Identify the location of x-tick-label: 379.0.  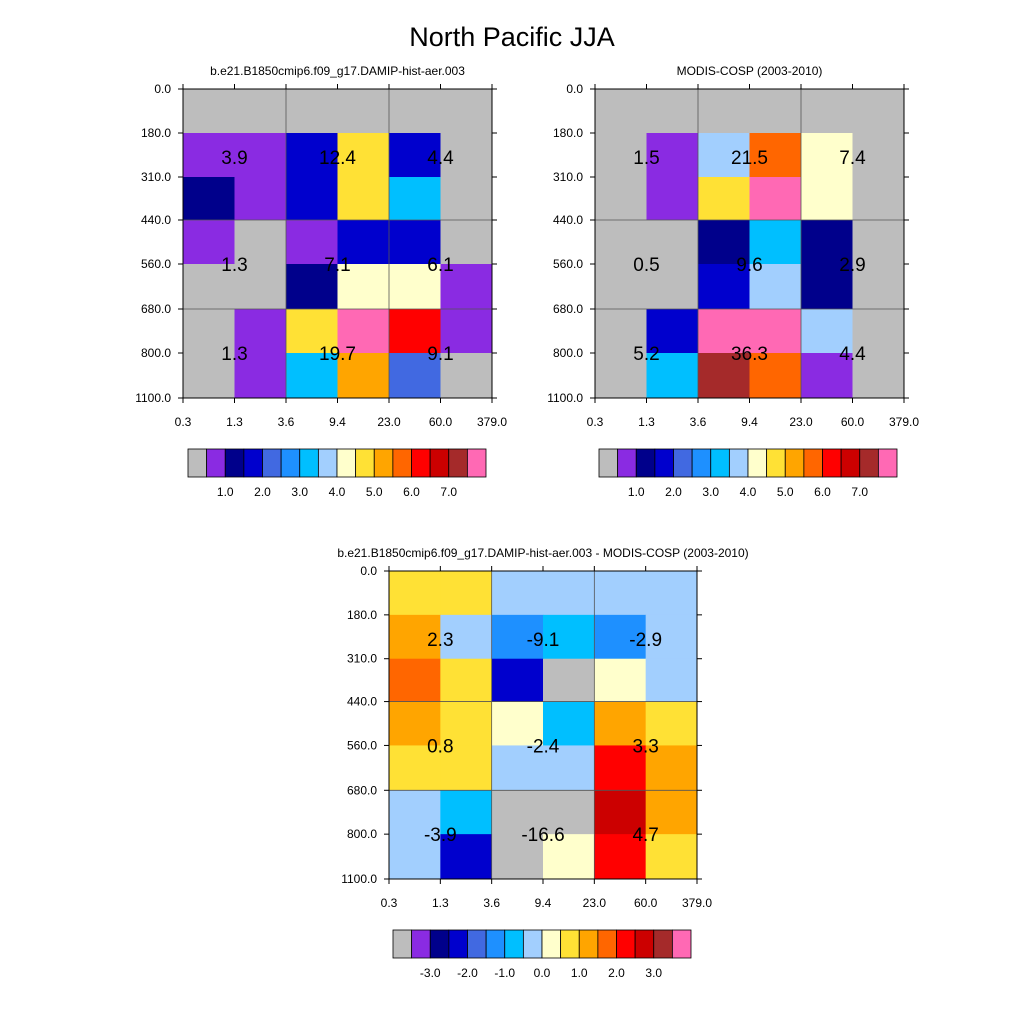
(697, 903).